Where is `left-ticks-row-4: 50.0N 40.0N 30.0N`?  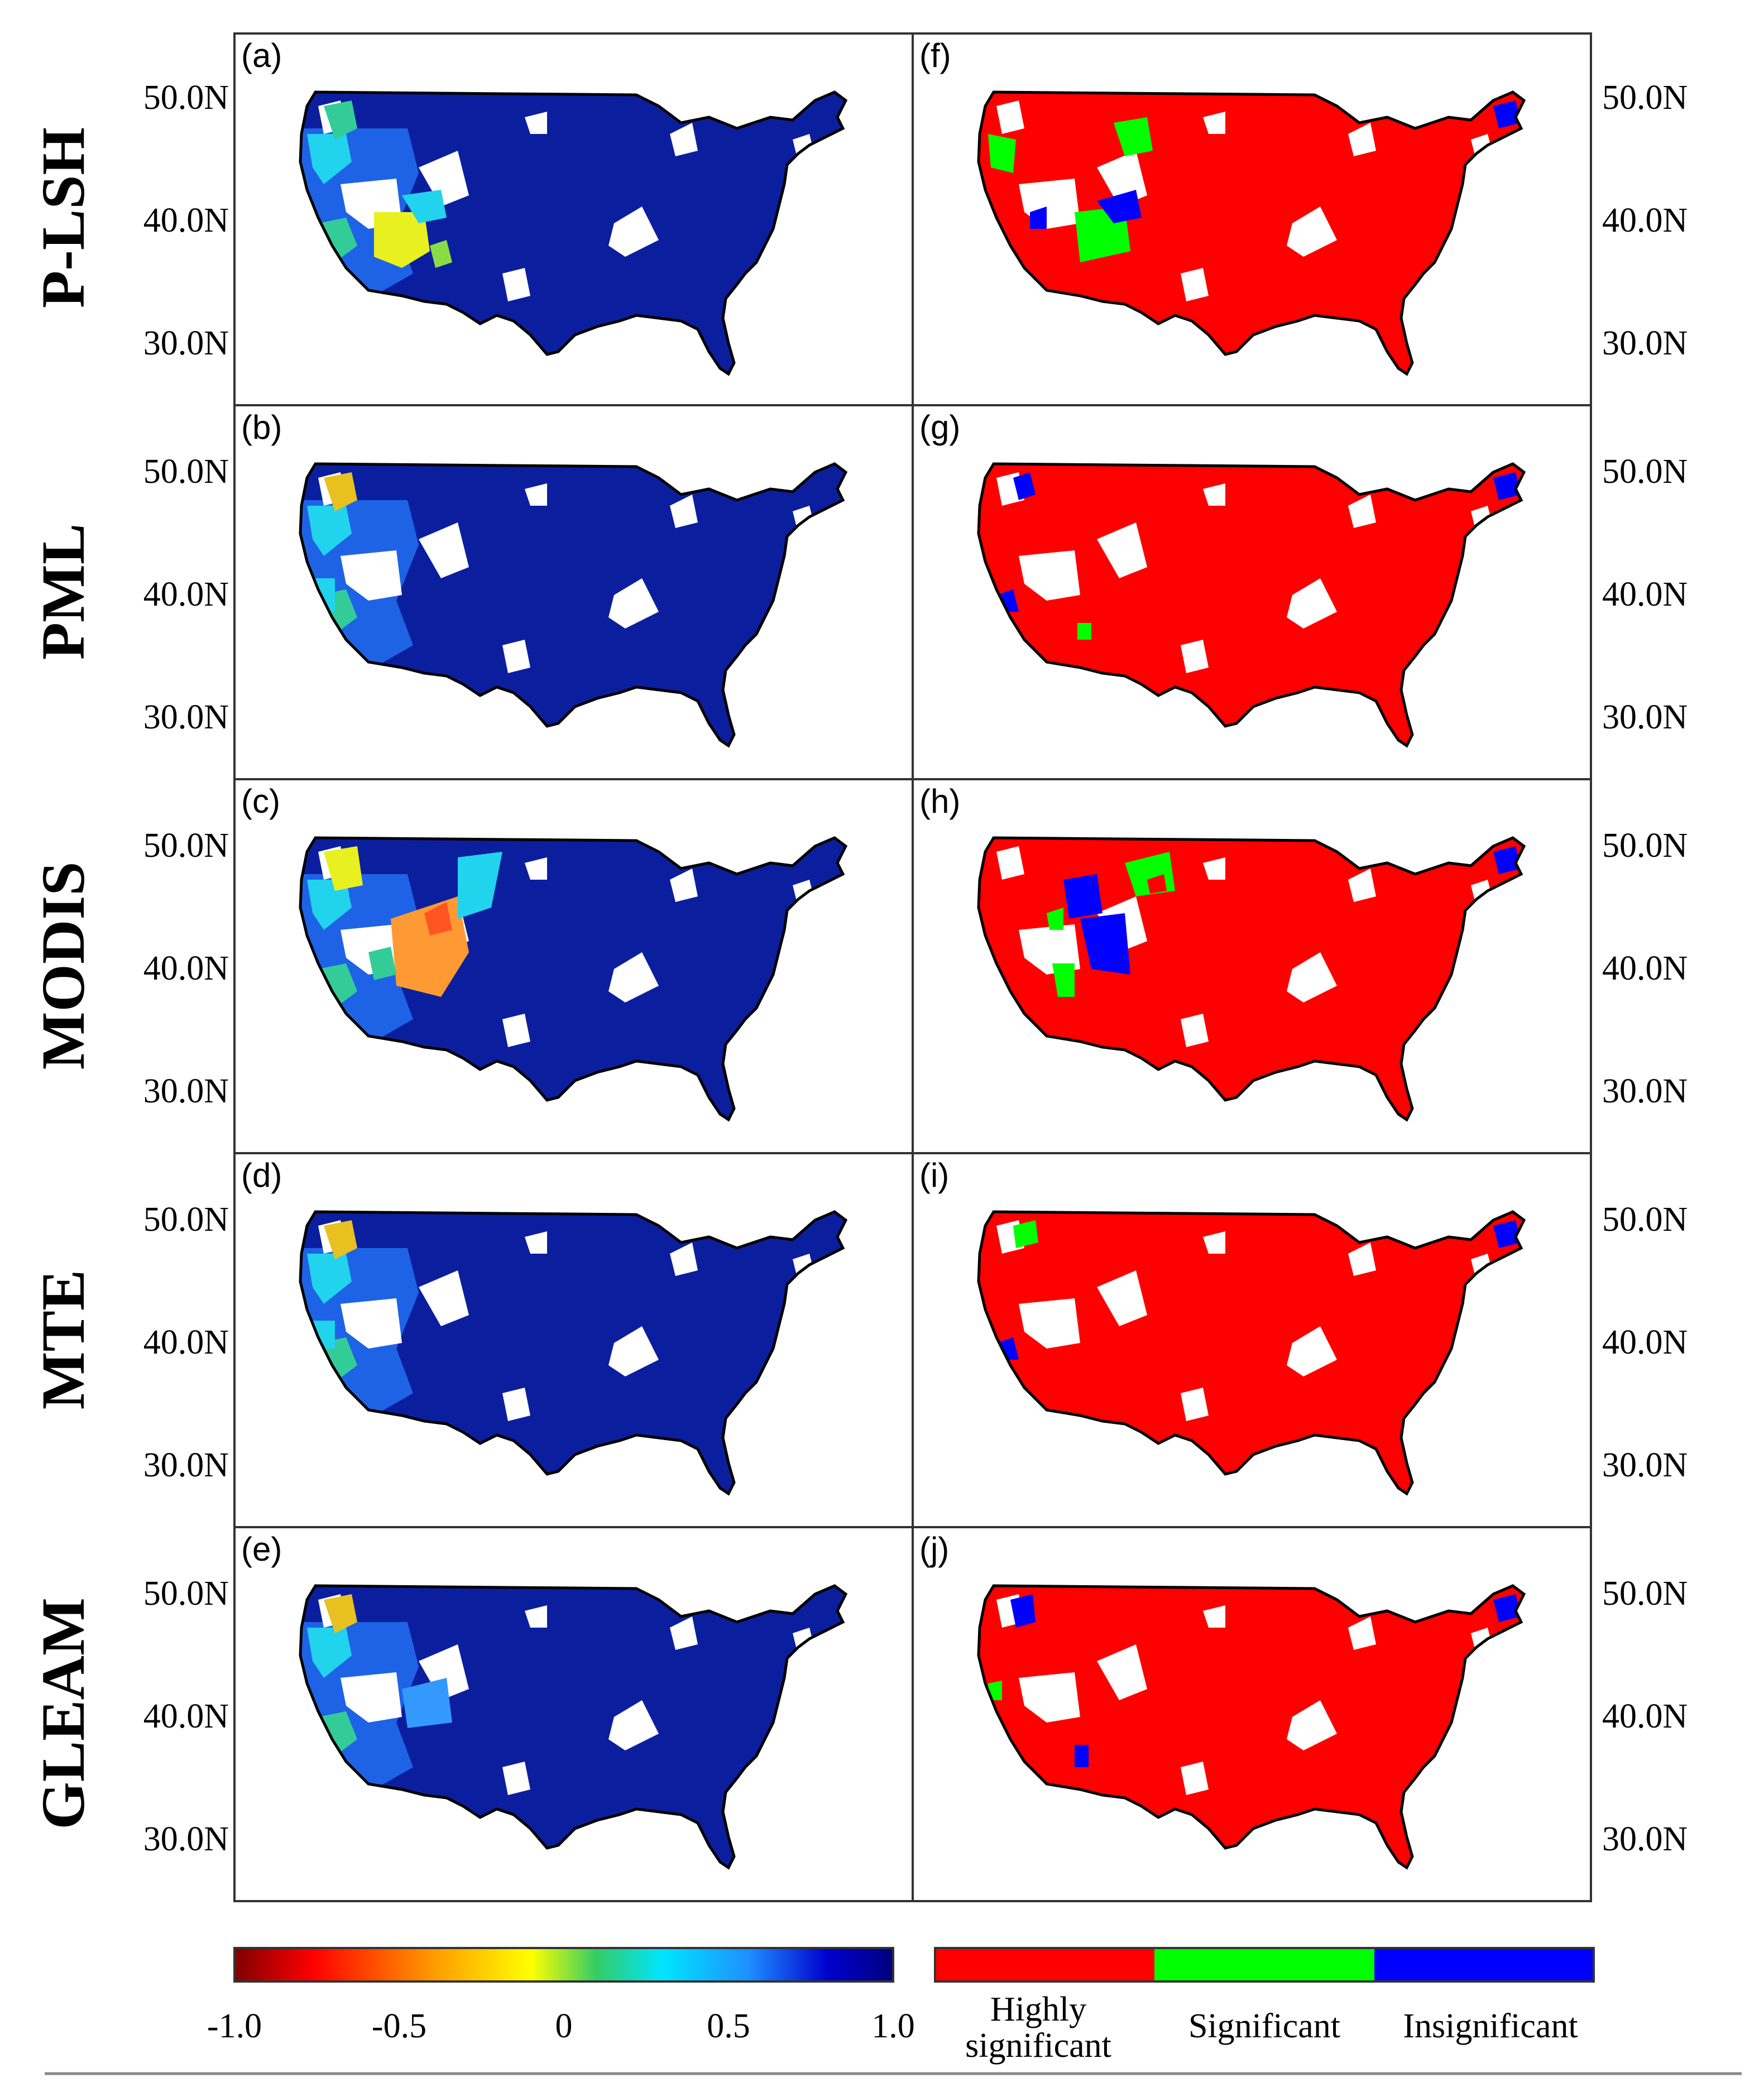
left-ticks-row-4: 50.0N 40.0N 30.0N is located at coordinates (186, 1342).